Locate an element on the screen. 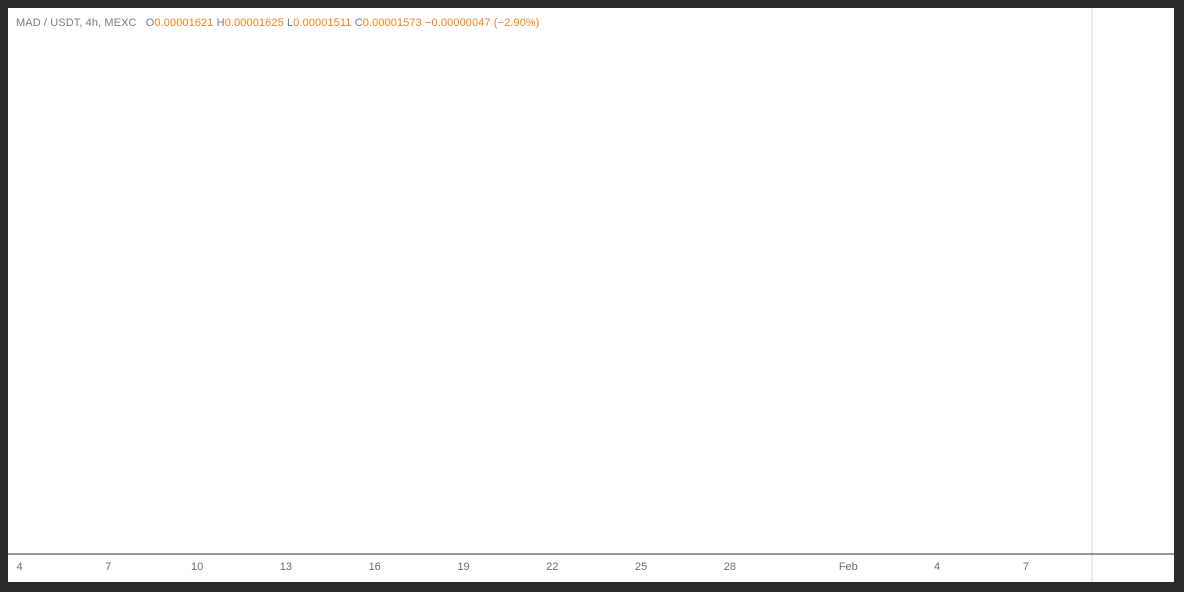  high-value: 0.00001625 is located at coordinates (254, 23).